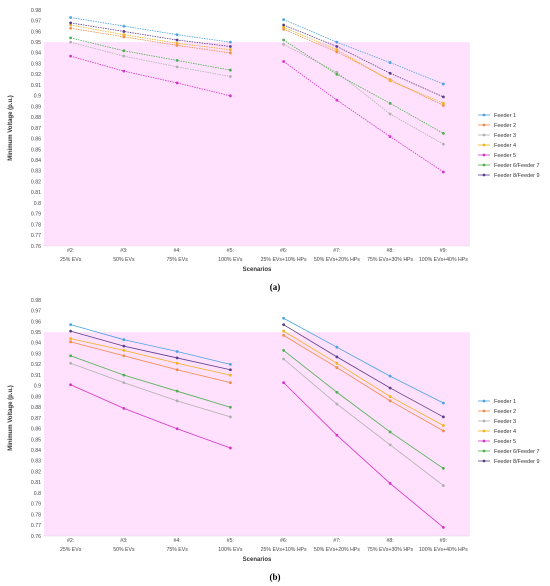 This screenshot has width=550, height=586. What do you see at coordinates (505, 136) in the screenshot?
I see `legend-entry: Feeder 3` at bounding box center [505, 136].